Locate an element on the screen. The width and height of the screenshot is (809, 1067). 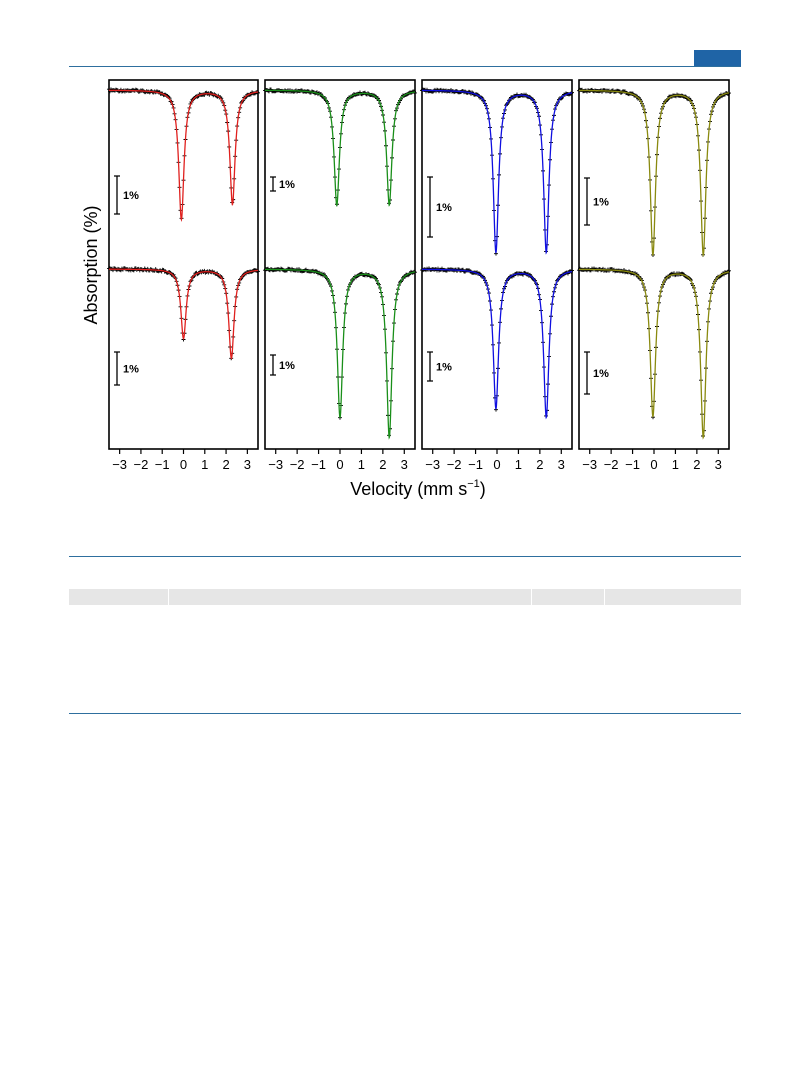
table-header-band is located at coordinates (405, 597).